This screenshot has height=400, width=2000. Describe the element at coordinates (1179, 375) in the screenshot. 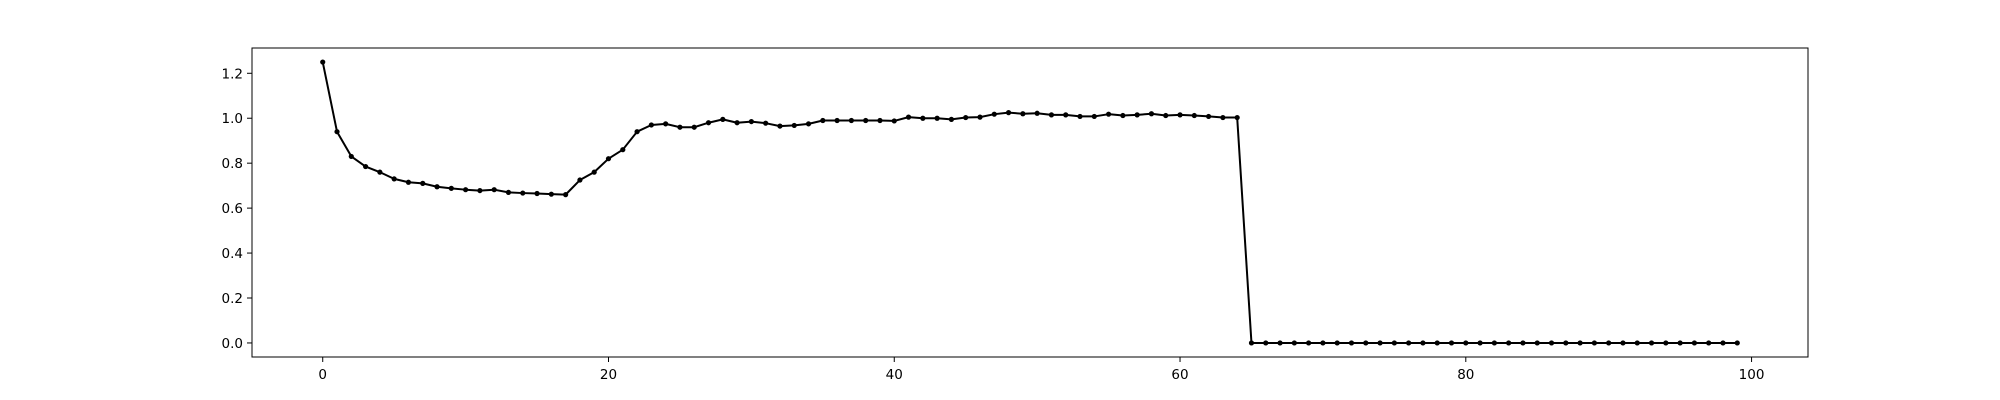

I see `x-tick-label: 60` at that location.